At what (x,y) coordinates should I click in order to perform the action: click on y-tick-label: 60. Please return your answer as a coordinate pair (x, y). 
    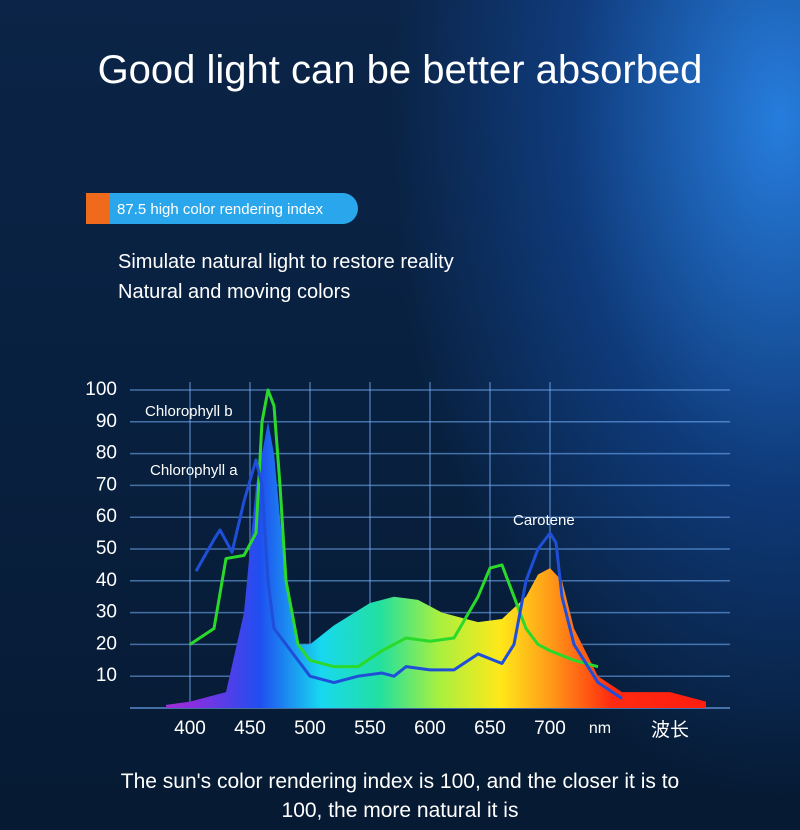
    Looking at the image, I should click on (106, 516).